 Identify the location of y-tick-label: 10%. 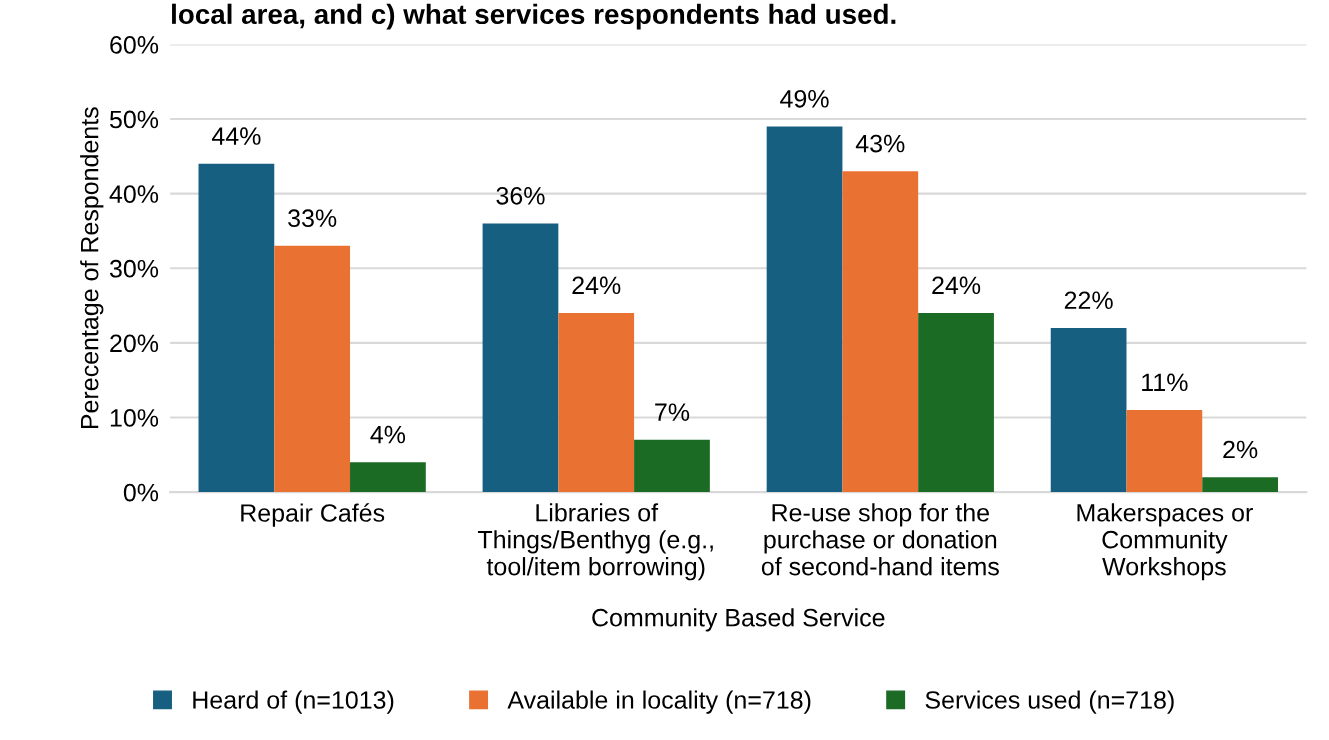
(134, 418).